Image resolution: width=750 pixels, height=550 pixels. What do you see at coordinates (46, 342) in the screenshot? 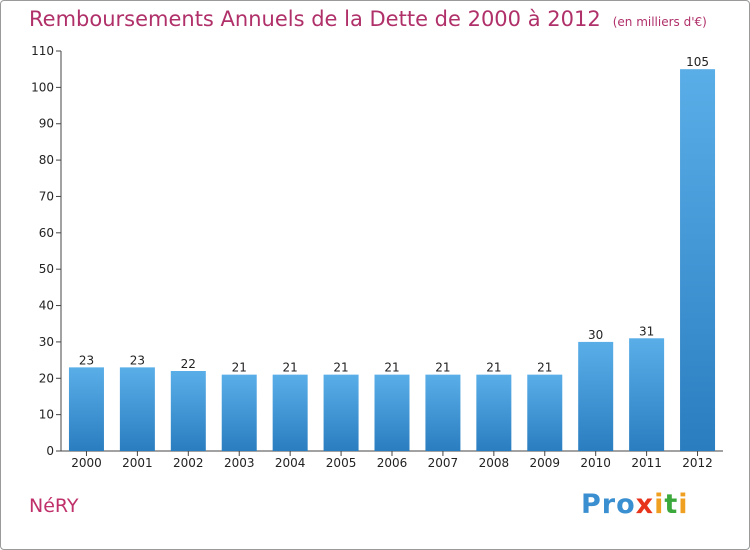
I see `y-tick-label: 30` at bounding box center [46, 342].